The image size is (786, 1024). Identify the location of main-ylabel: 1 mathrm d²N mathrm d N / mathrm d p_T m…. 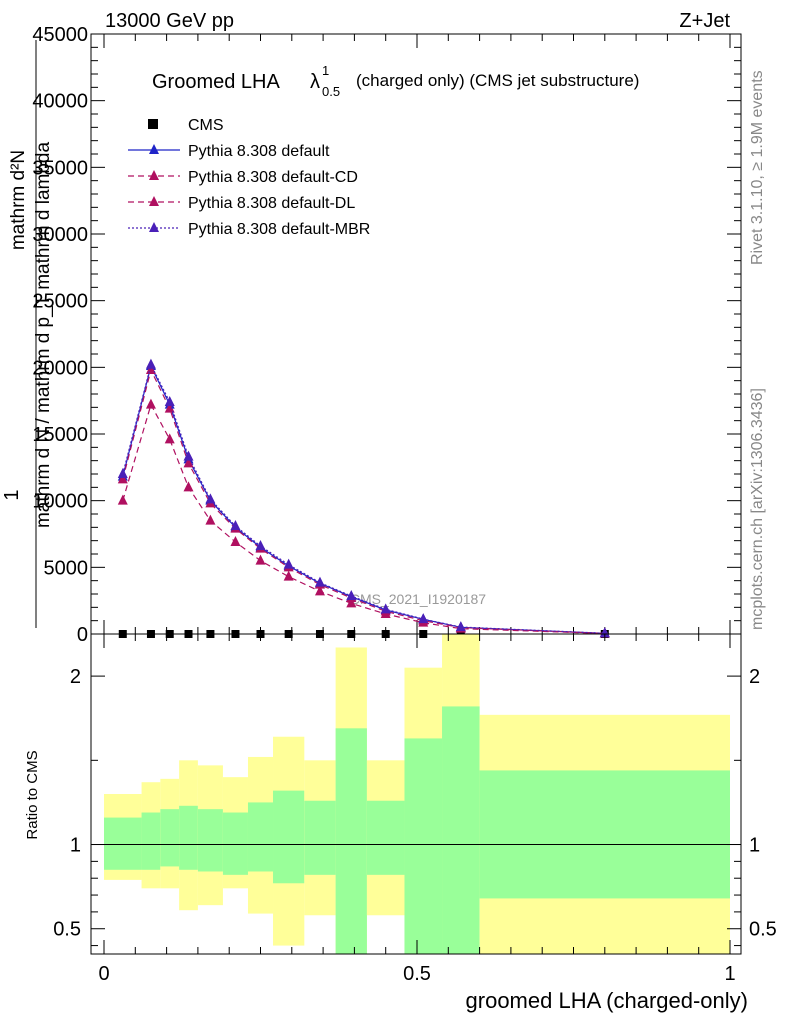
(27, 334).